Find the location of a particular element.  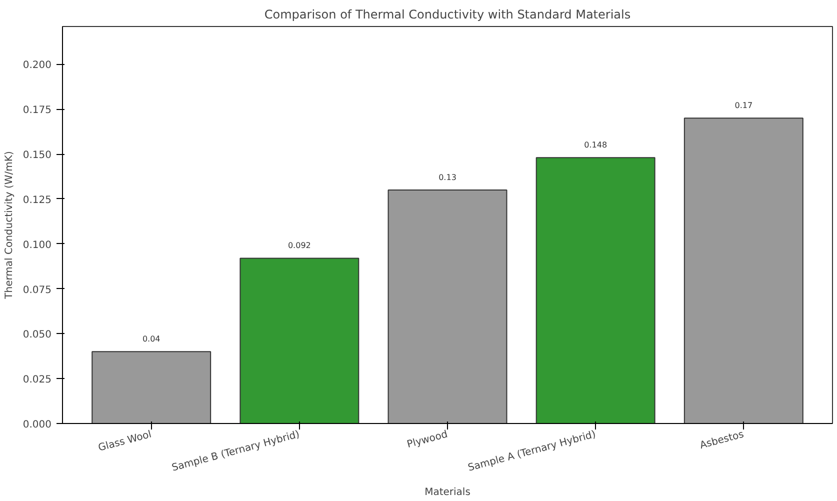

y-tick-label: 0.150 is located at coordinates (37, 156).